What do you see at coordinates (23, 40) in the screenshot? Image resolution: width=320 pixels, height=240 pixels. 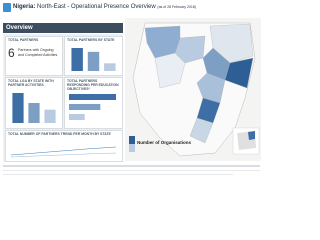 I see `panel-title: TOTAL PARTNERS` at bounding box center [23, 40].